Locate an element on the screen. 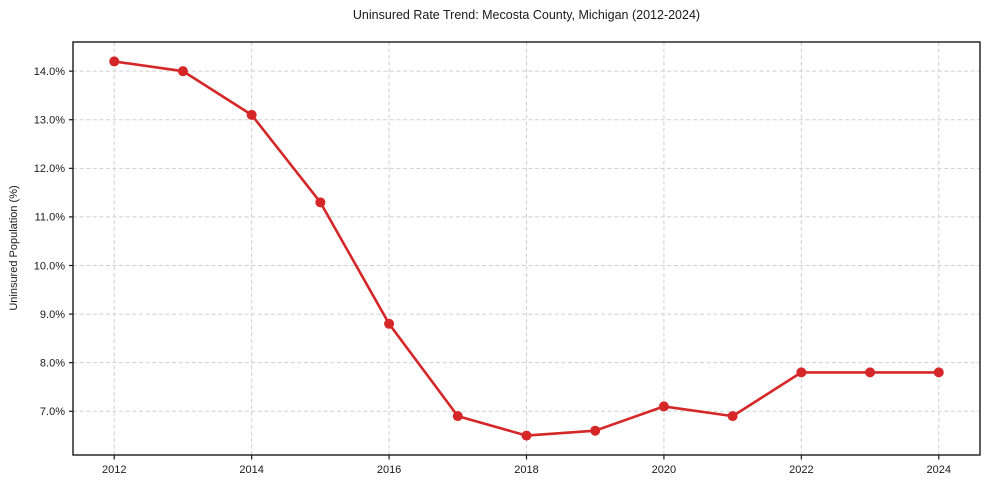 Image resolution: width=989 pixels, height=490 pixels. y-tick-label: 13.0% is located at coordinates (49, 121).